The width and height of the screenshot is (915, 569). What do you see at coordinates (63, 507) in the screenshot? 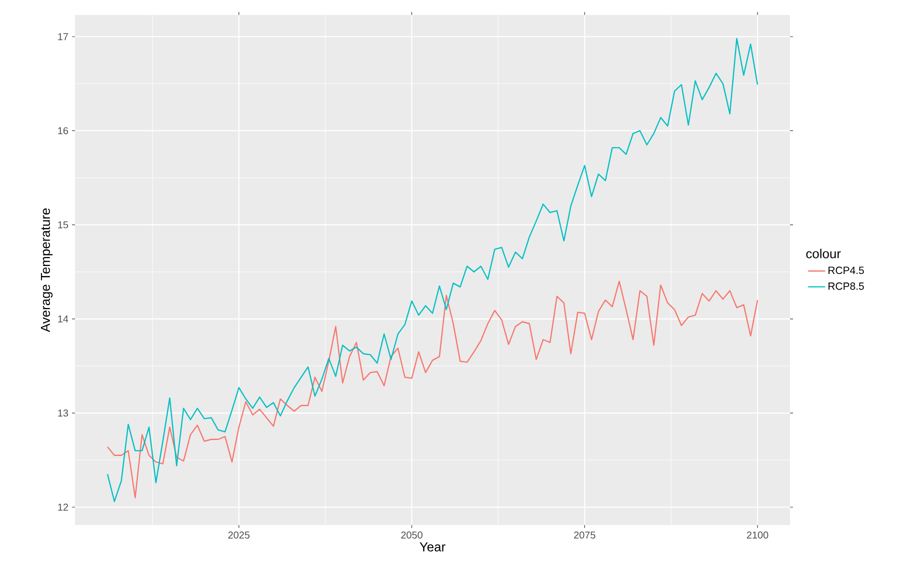
I see `y-tick-label: 12` at bounding box center [63, 507].